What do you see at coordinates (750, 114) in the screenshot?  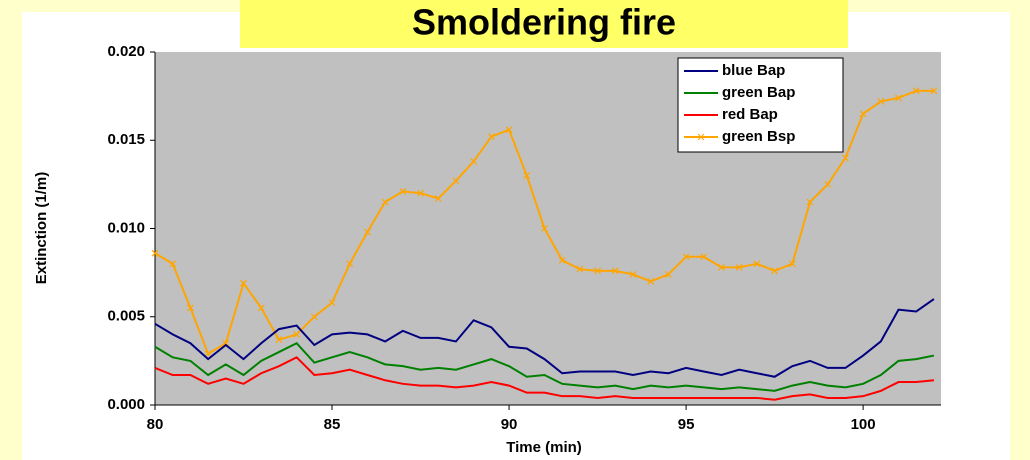 I see `legend-label: red Bap` at bounding box center [750, 114].